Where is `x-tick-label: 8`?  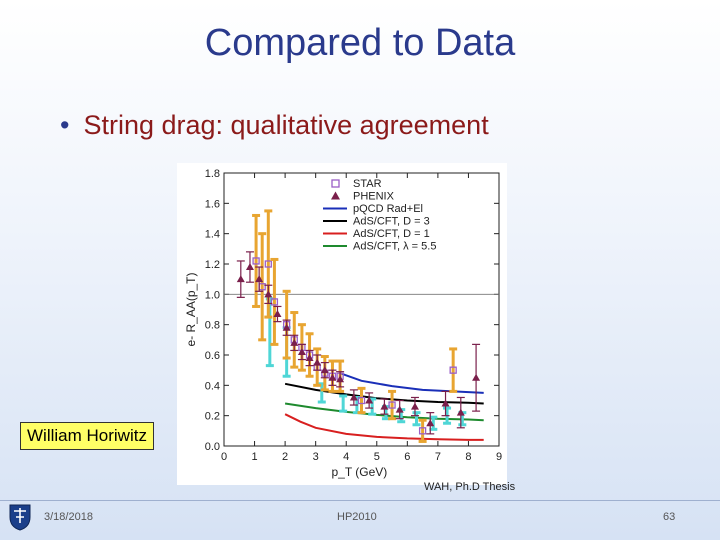 x-tick-label: 8 is located at coordinates (468, 457).